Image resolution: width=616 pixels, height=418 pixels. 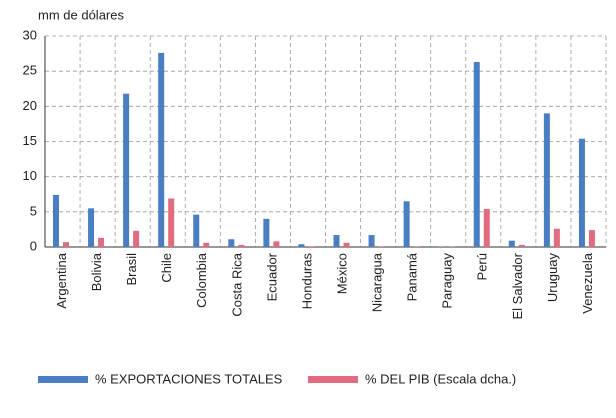 What do you see at coordinates (412, 276) in the screenshot?
I see `x-tick-label: Panamá` at bounding box center [412, 276].